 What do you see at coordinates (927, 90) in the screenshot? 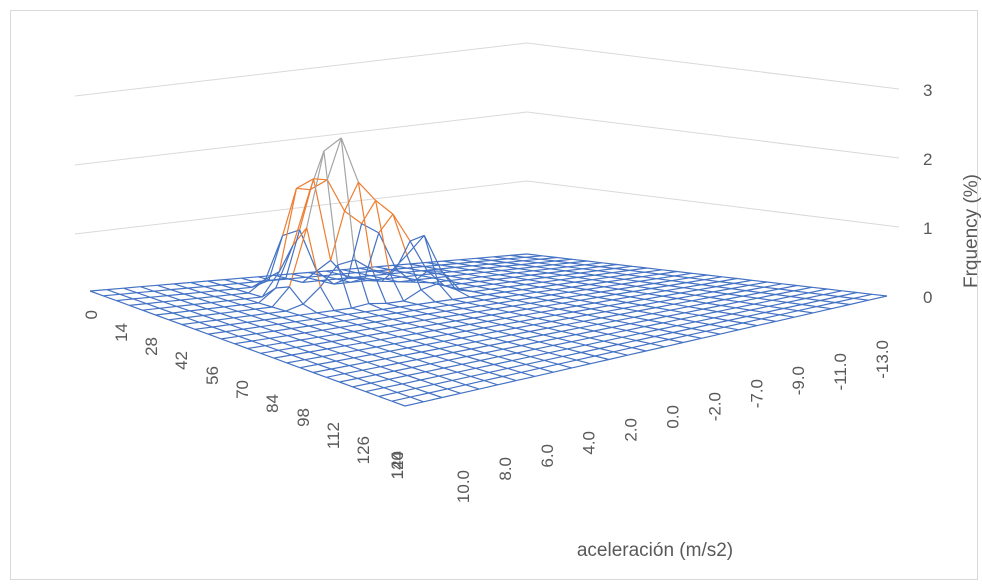
I see `z-tick-label: 3` at bounding box center [927, 90].